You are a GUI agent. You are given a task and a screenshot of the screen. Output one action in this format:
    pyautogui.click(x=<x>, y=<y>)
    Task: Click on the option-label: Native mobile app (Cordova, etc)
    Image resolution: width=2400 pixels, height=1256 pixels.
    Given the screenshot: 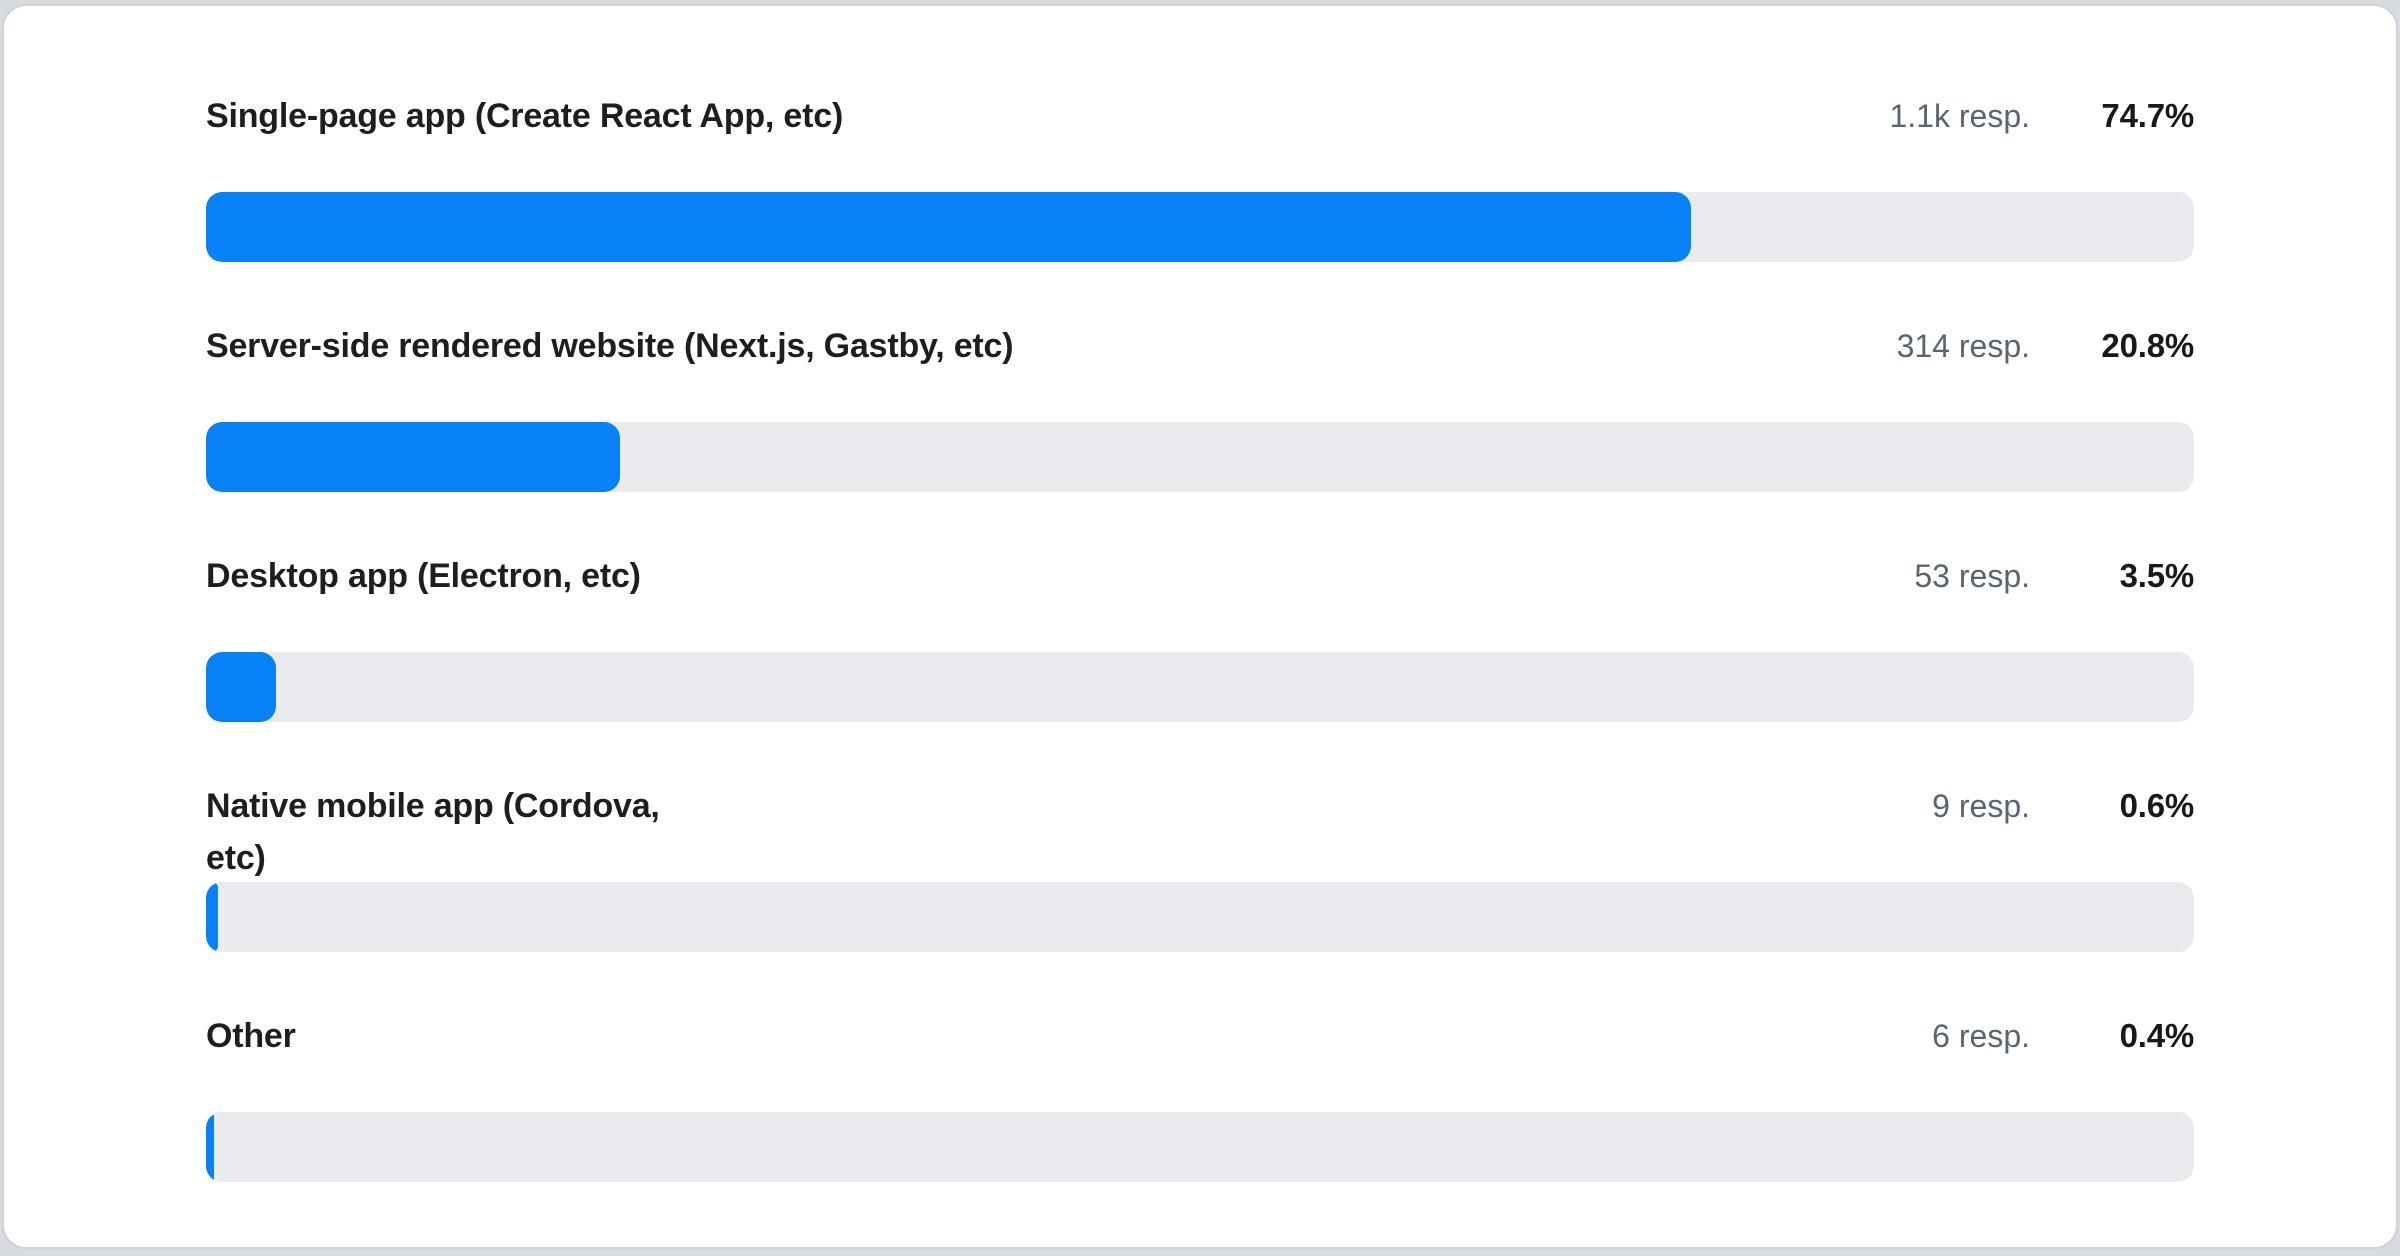 What is the action you would take?
    pyautogui.click(x=433, y=832)
    